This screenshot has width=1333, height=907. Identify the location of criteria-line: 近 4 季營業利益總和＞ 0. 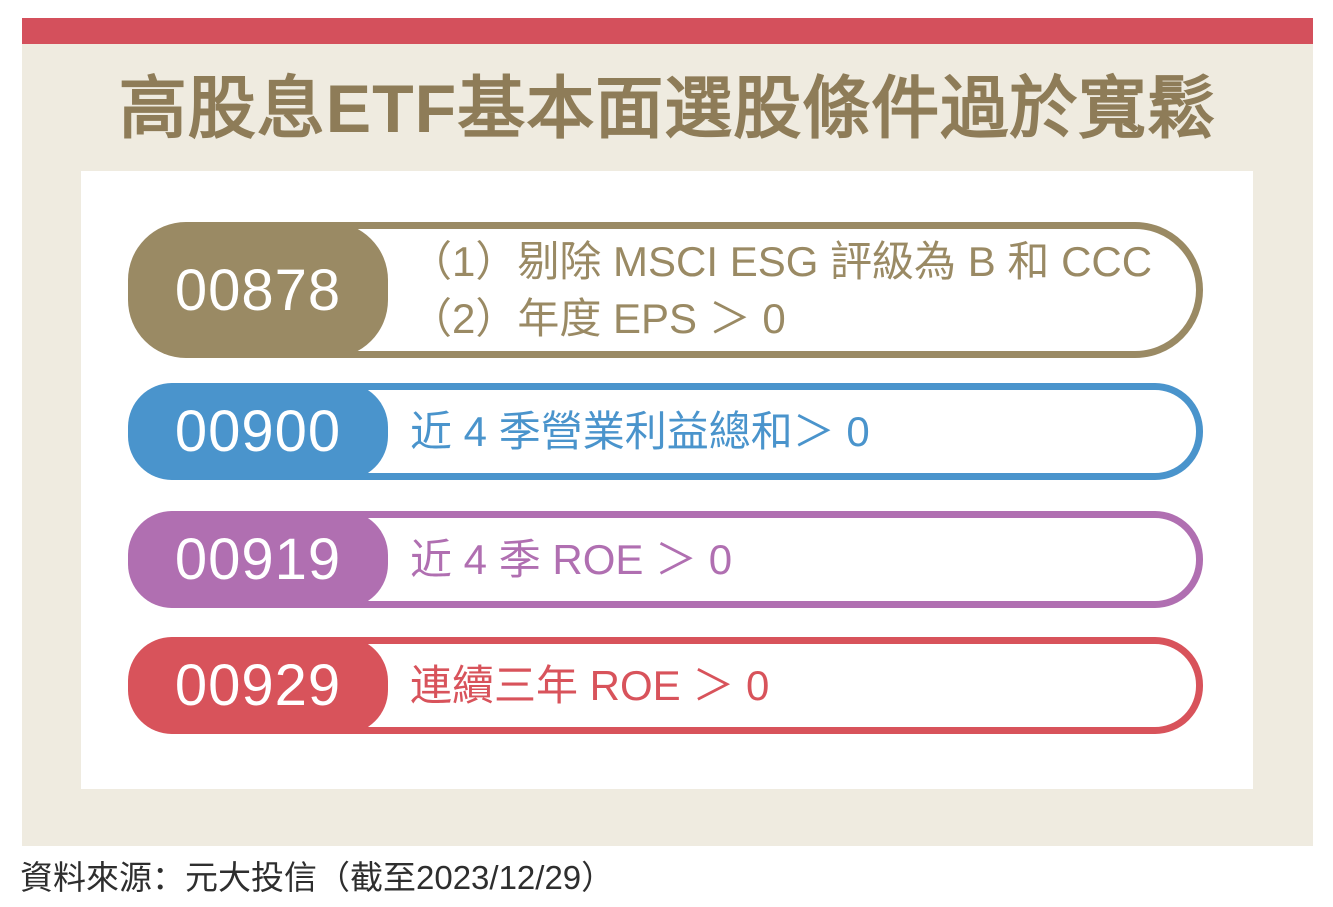
(640, 431).